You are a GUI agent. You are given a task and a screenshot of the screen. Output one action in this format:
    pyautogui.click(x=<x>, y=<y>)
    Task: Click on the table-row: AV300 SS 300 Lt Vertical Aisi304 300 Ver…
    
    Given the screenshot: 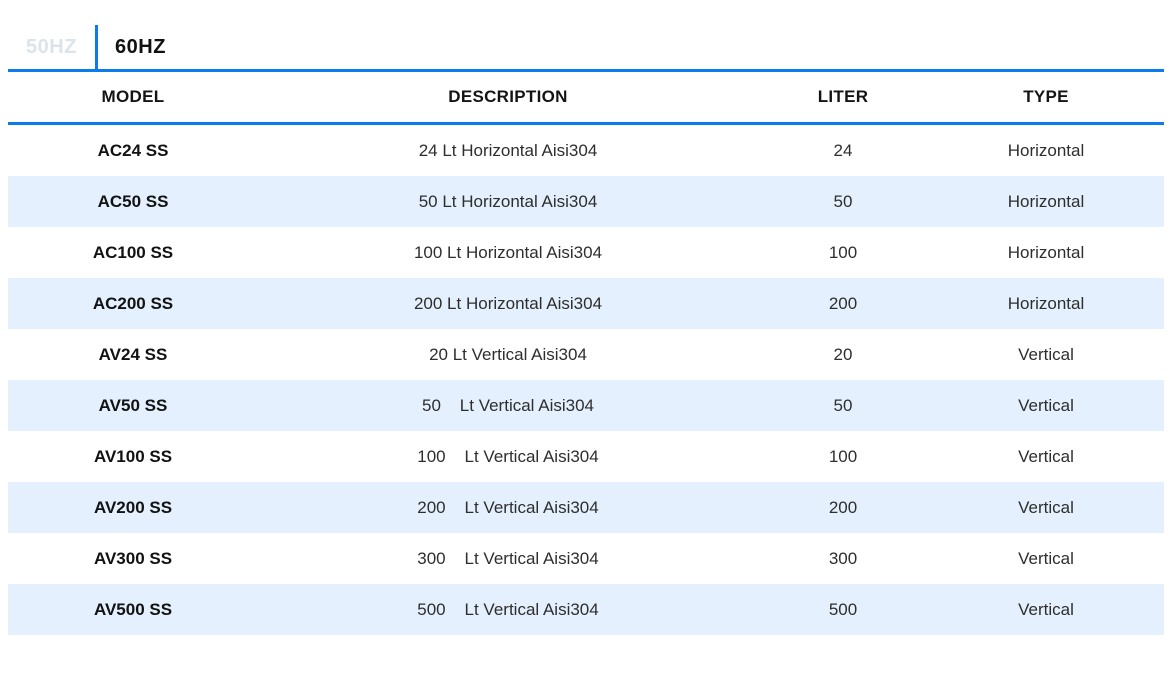 What is the action you would take?
    pyautogui.click(x=586, y=558)
    